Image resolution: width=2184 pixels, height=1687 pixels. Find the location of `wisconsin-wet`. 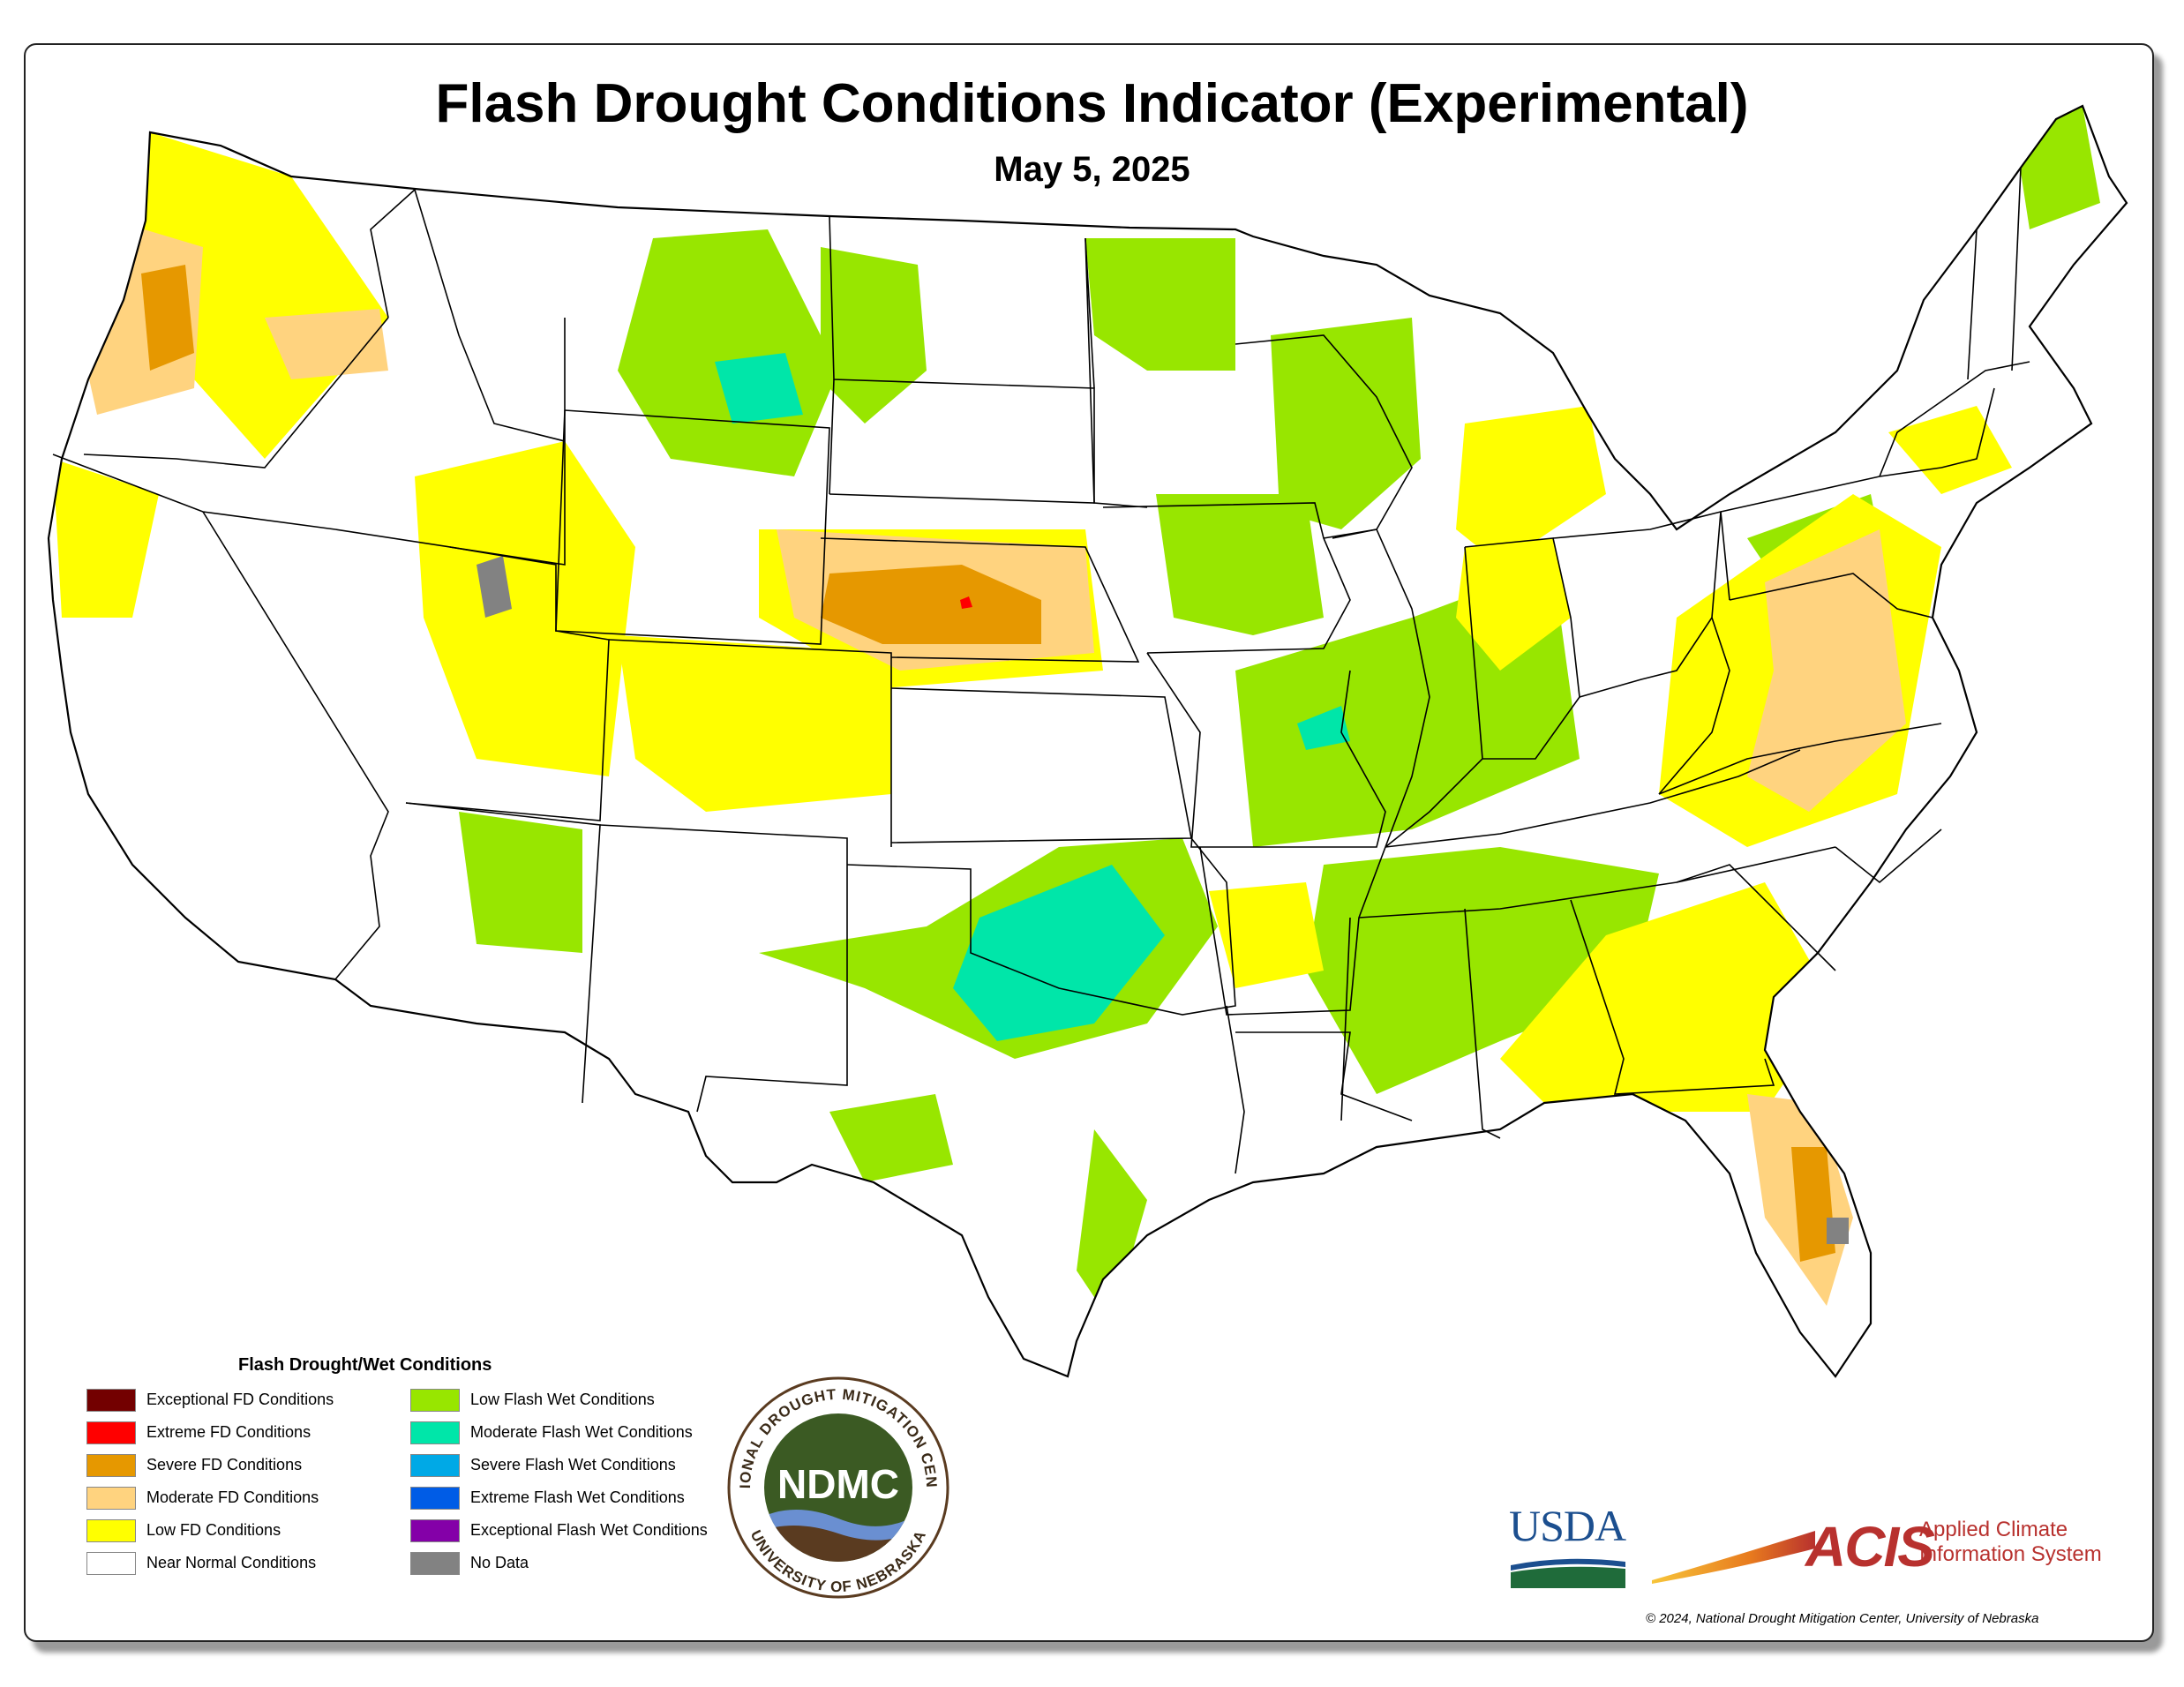

wisconsin-wet is located at coordinates (1346, 423).